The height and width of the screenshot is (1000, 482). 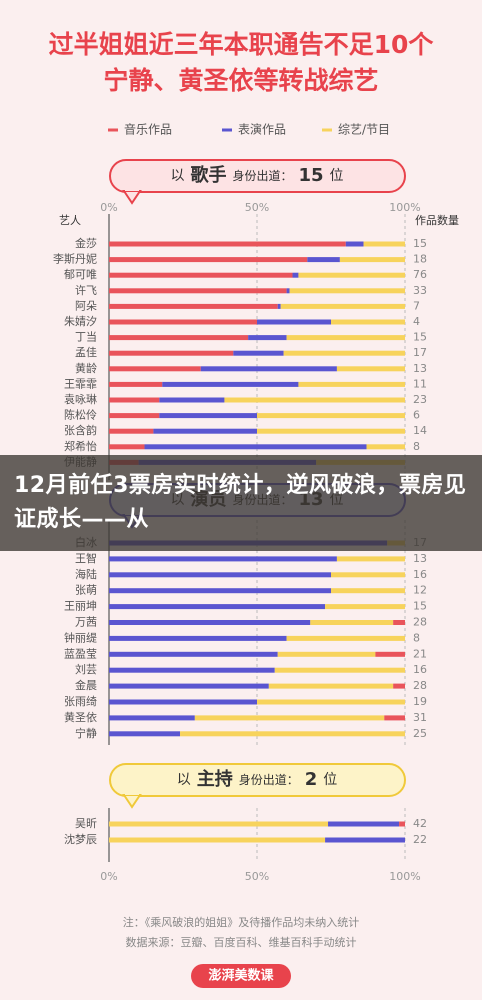 What do you see at coordinates (70, 220) in the screenshot?
I see `column-header: 艺人` at bounding box center [70, 220].